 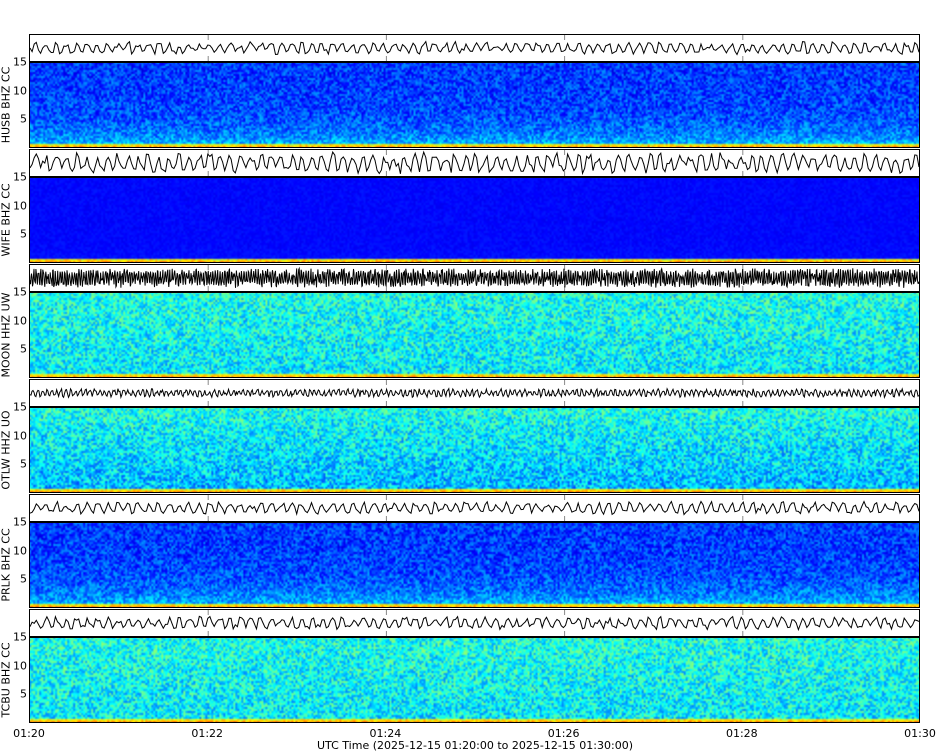 I want to click on station-label: HUSB BHZ CC, so click(x=8, y=105).